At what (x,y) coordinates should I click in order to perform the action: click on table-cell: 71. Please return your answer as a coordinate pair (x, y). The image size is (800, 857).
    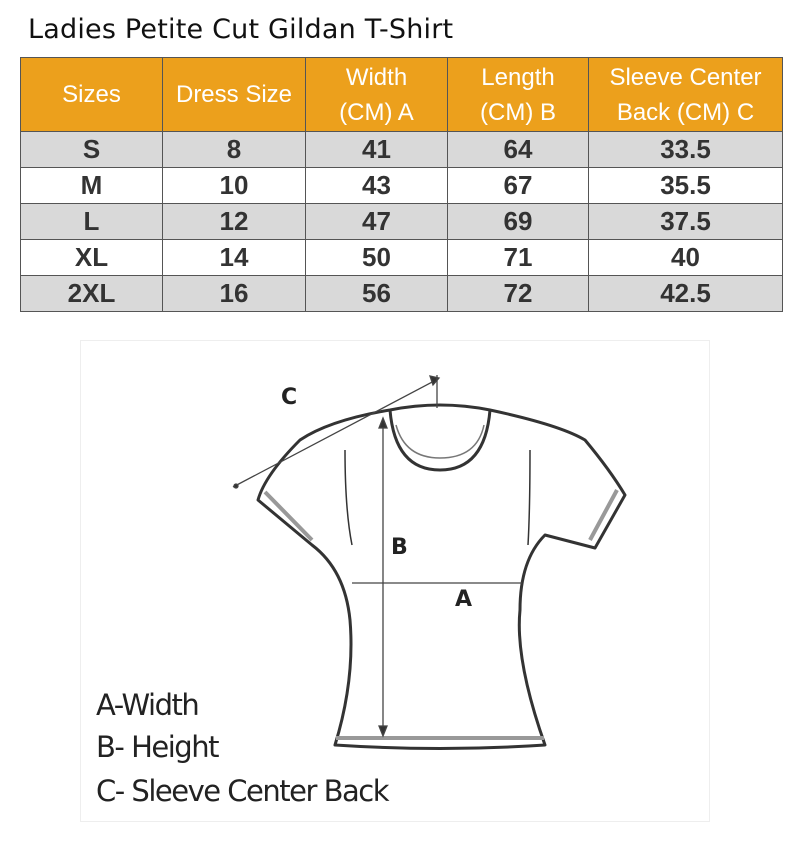
    Looking at the image, I should click on (518, 257).